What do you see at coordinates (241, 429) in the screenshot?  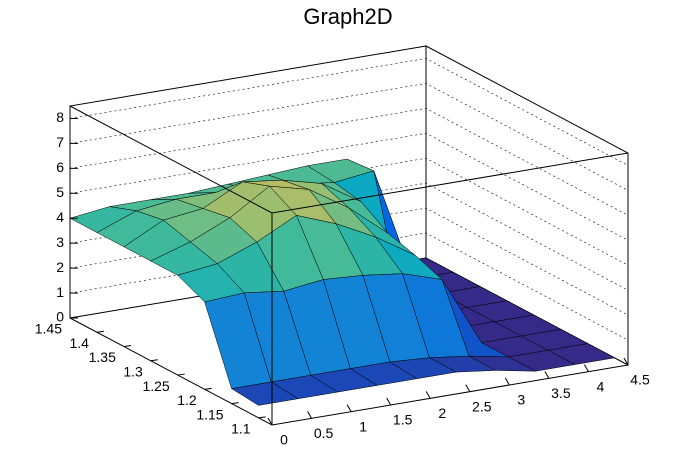 I see `y-tick-label: 1.1` at bounding box center [241, 429].